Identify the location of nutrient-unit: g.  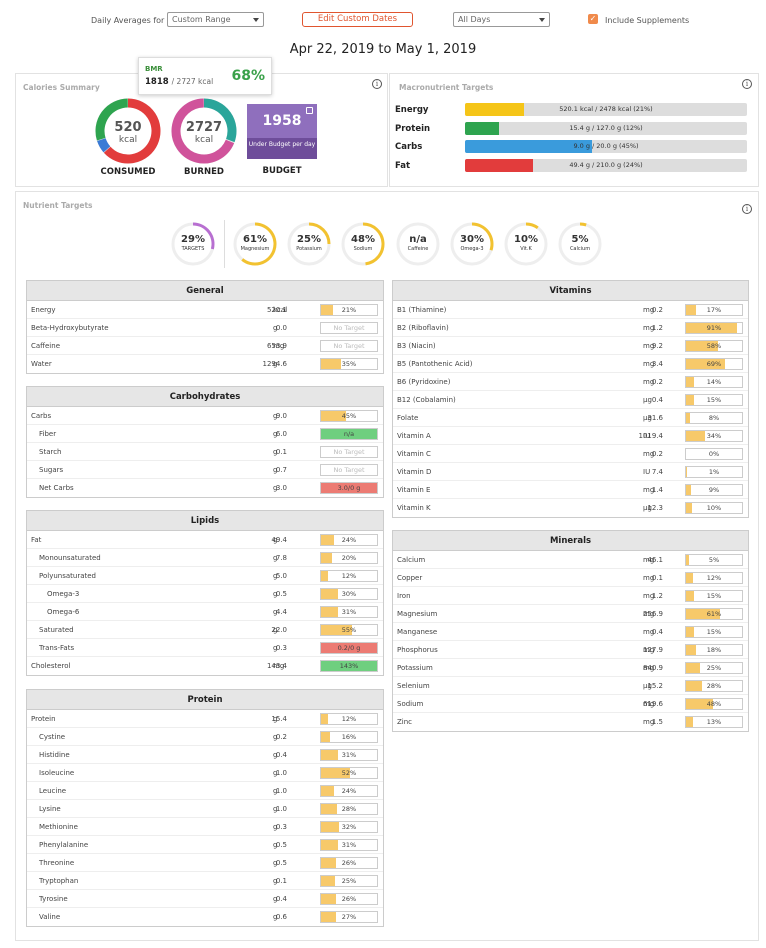
(275, 558).